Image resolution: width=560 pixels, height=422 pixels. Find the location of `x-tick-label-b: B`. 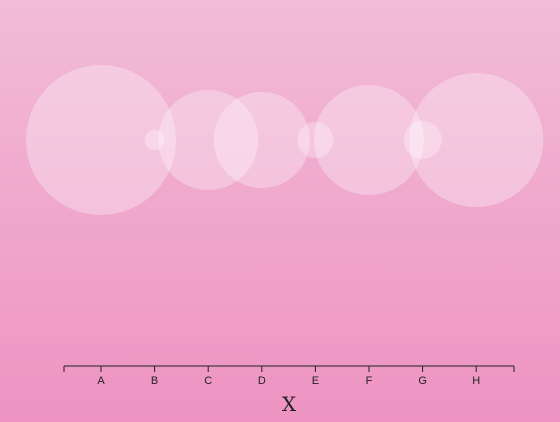

x-tick-label-b: B is located at coordinates (154, 381).